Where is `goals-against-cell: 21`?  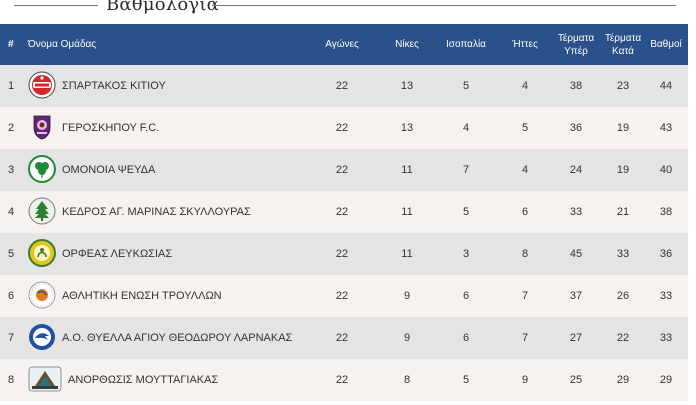 goals-against-cell: 21 is located at coordinates (623, 212).